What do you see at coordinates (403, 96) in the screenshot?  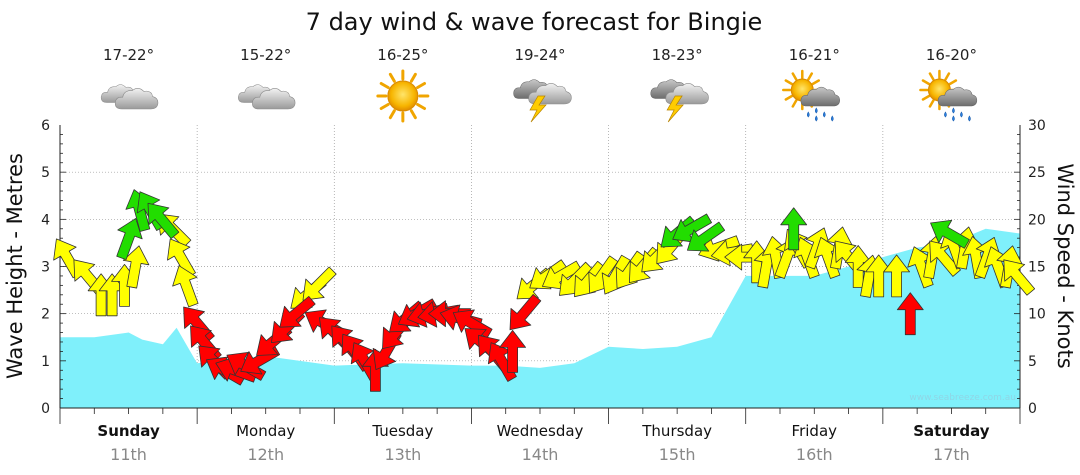 I see `sun-icon` at bounding box center [403, 96].